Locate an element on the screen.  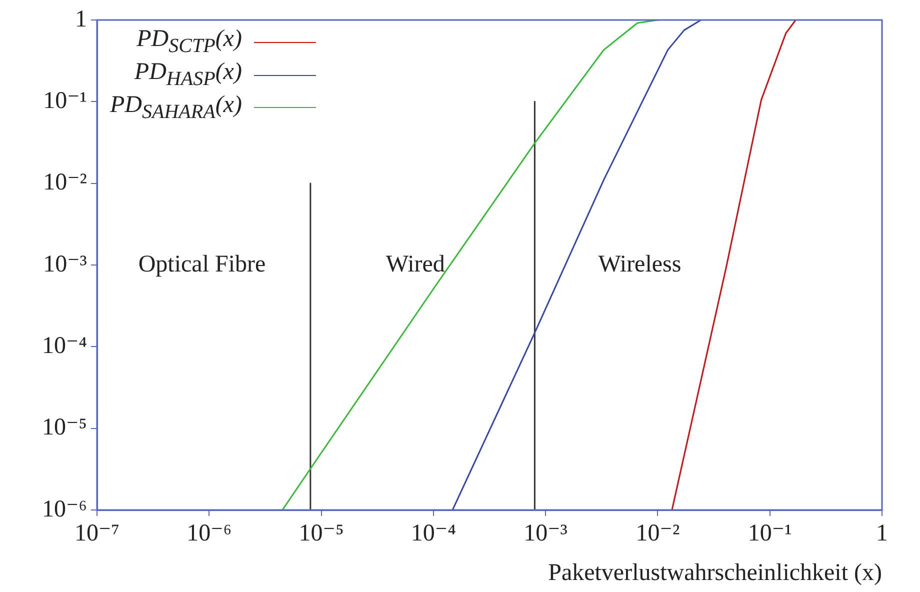
annotation: Optical Fibre is located at coordinates (202, 264).